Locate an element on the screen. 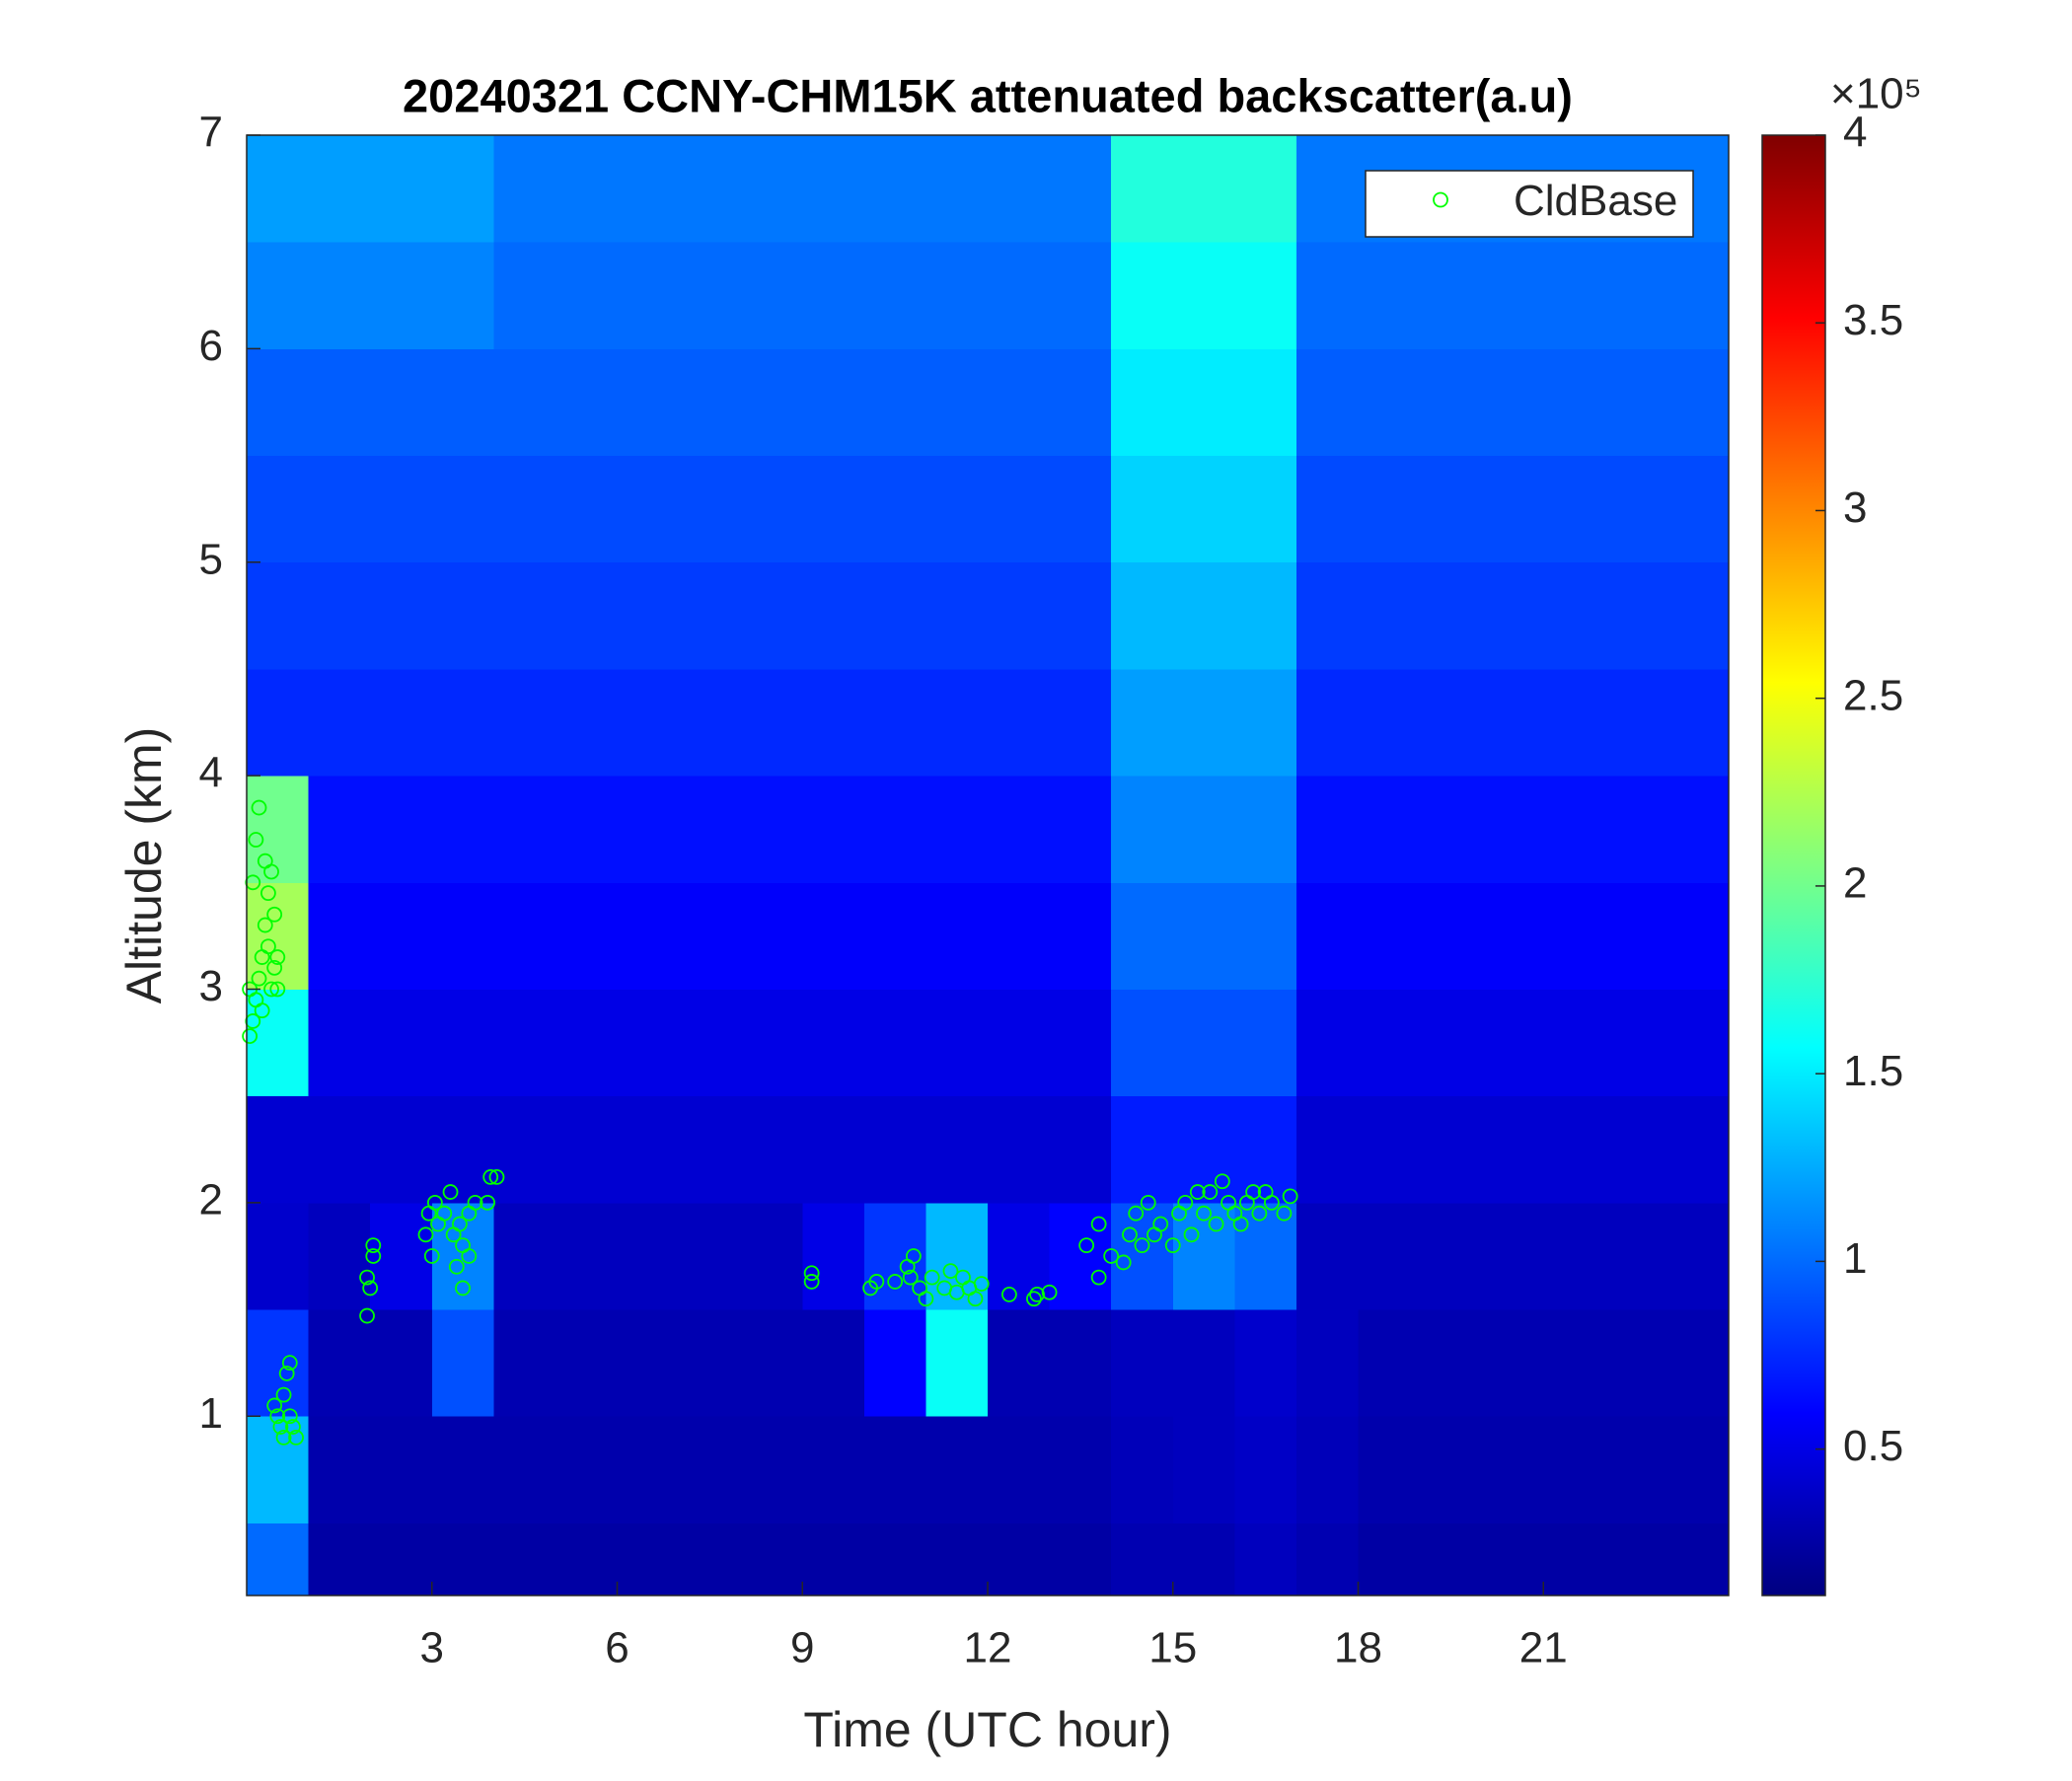 The height and width of the screenshot is (1781, 2072). y-axis-label: Altitude (km) is located at coordinates (144, 865).